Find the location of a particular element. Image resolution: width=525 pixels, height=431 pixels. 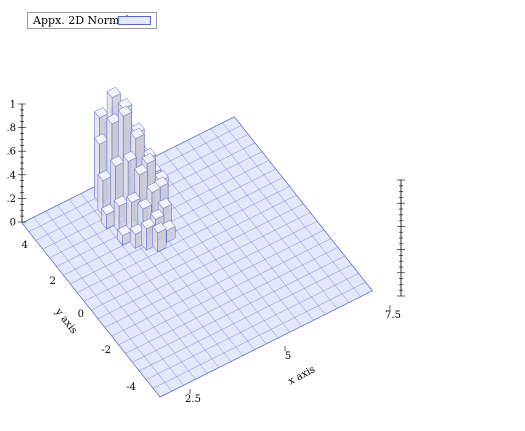

legend-label: Appx. 2D Normal is located at coordinates (81, 20).